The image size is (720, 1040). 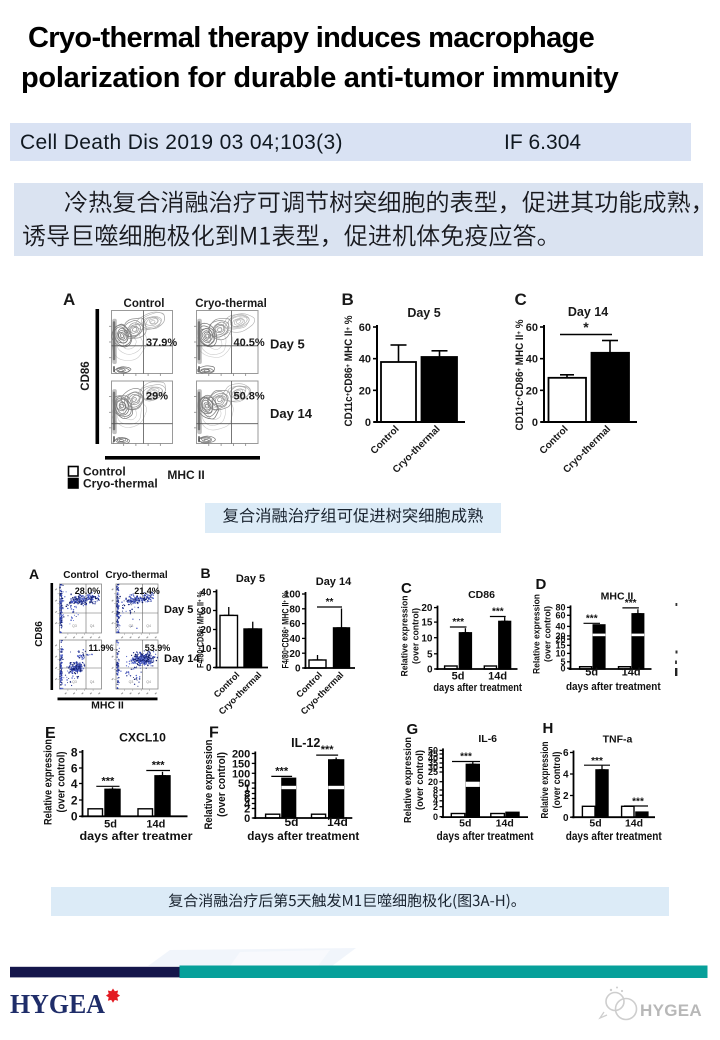 What do you see at coordinates (161, 343) in the screenshot?
I see `svg-text: 37.9%` at bounding box center [161, 343].